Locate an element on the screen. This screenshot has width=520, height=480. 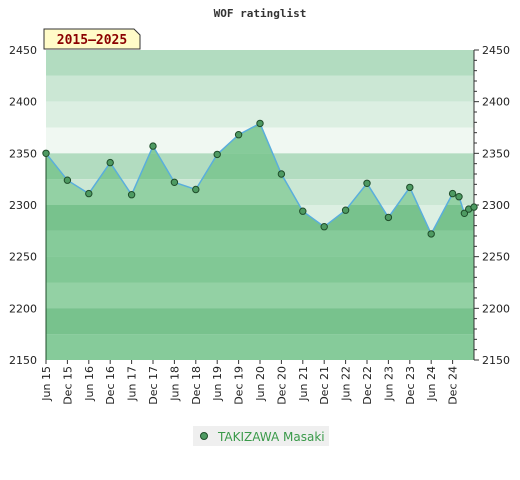
legend-label: TAKIZAWA Masaki is located at coordinates (271, 437).